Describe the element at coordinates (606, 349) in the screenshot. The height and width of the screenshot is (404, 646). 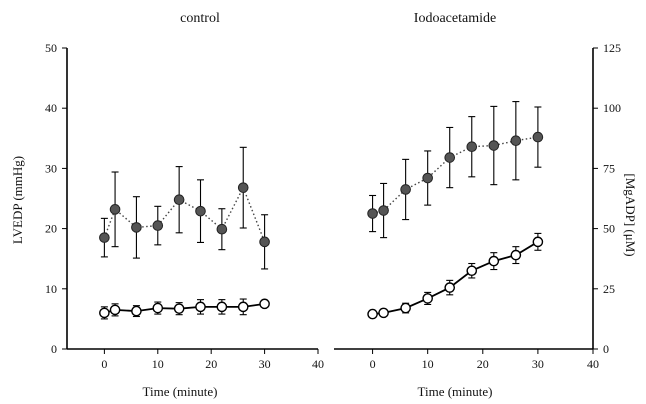
I see `y2-tick-label: 0` at that location.